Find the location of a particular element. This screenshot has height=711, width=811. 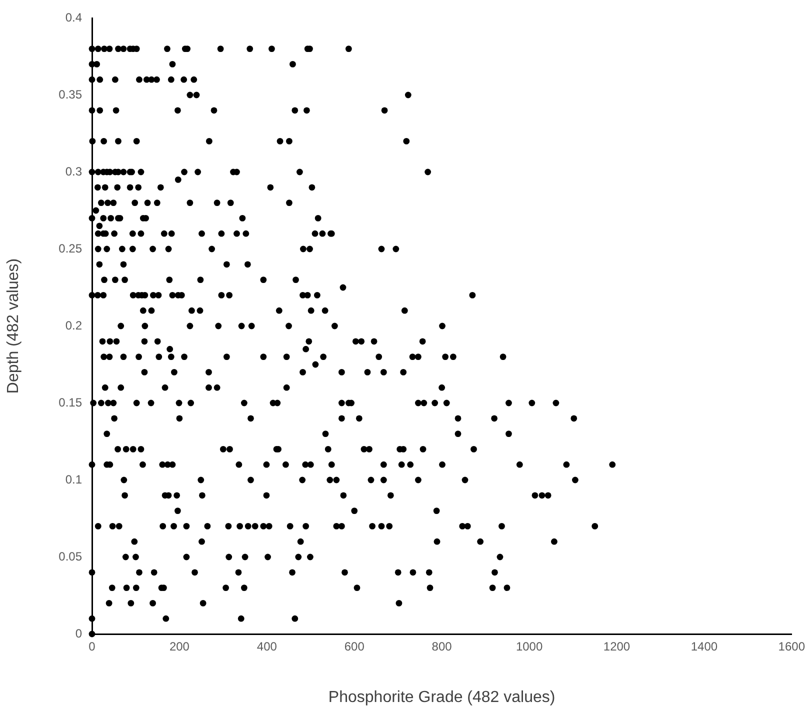

x-tick-label: 600 is located at coordinates (354, 647).